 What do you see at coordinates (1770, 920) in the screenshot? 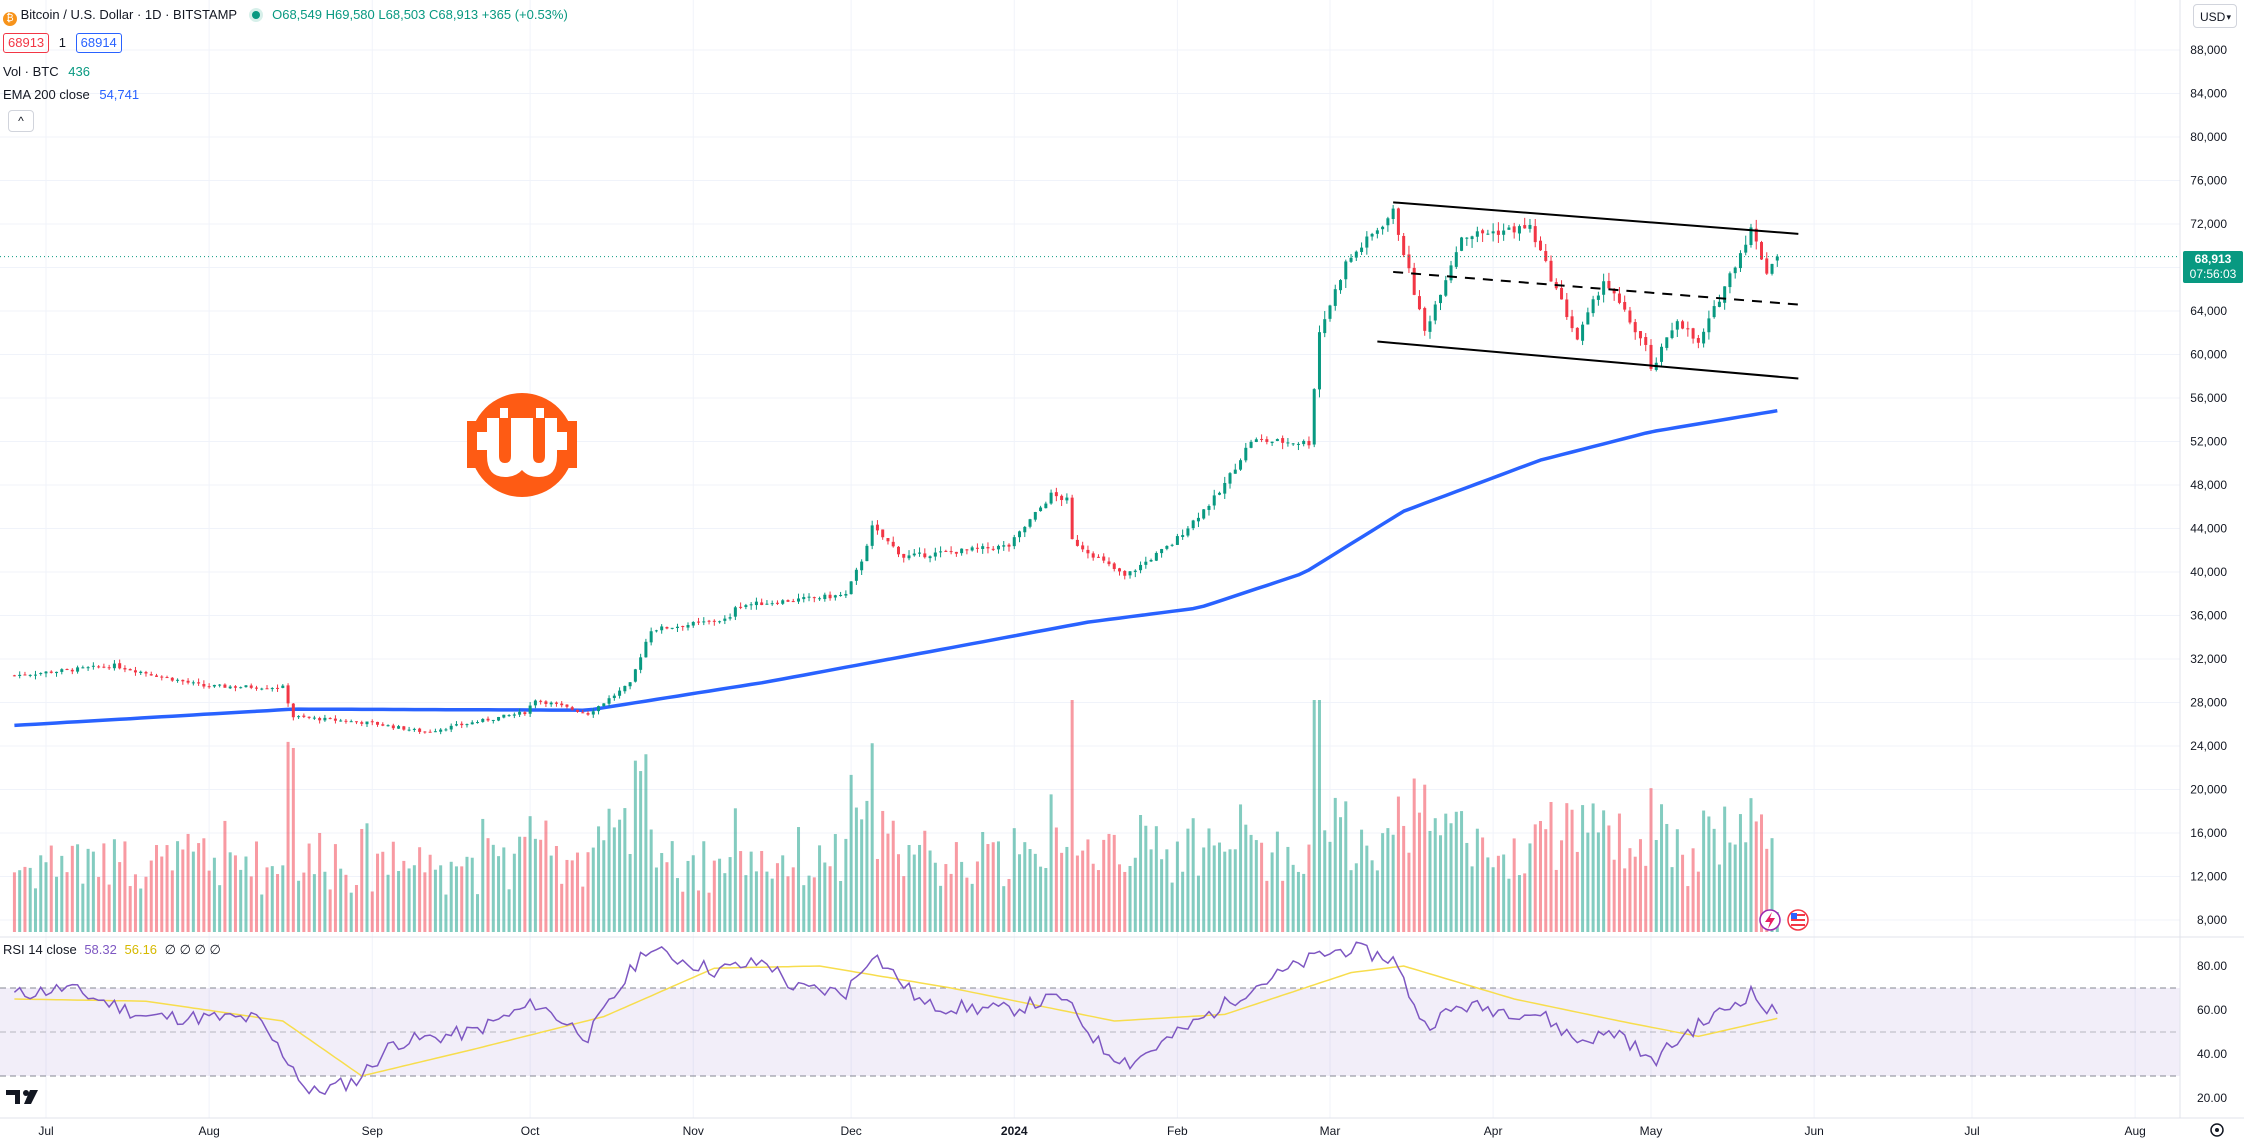
I see `lightning-icon` at bounding box center [1770, 920].